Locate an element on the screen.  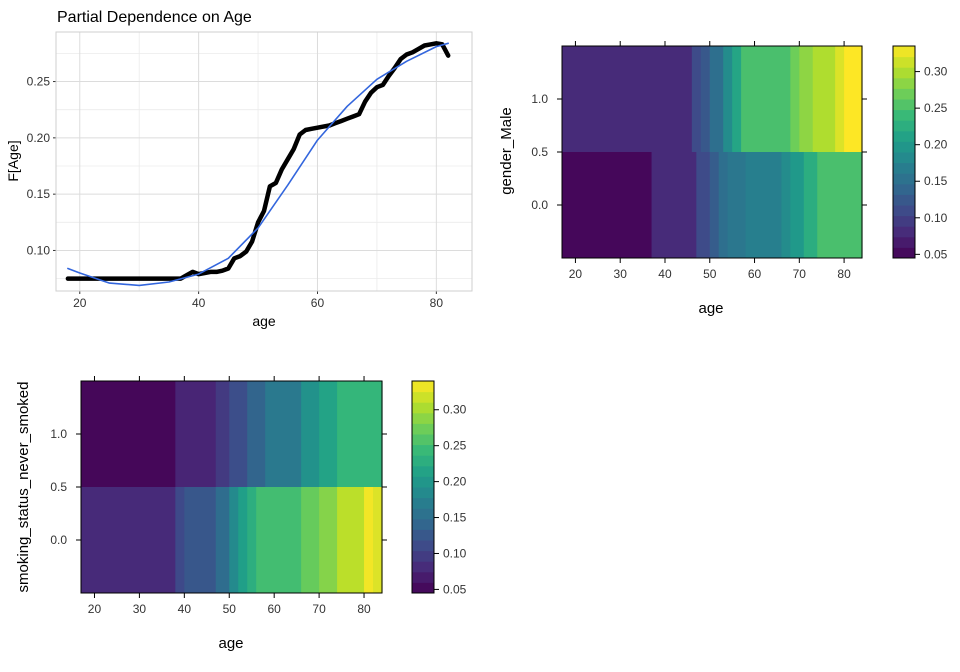
y-axis-label: gender_Male is located at coordinates (506, 151).